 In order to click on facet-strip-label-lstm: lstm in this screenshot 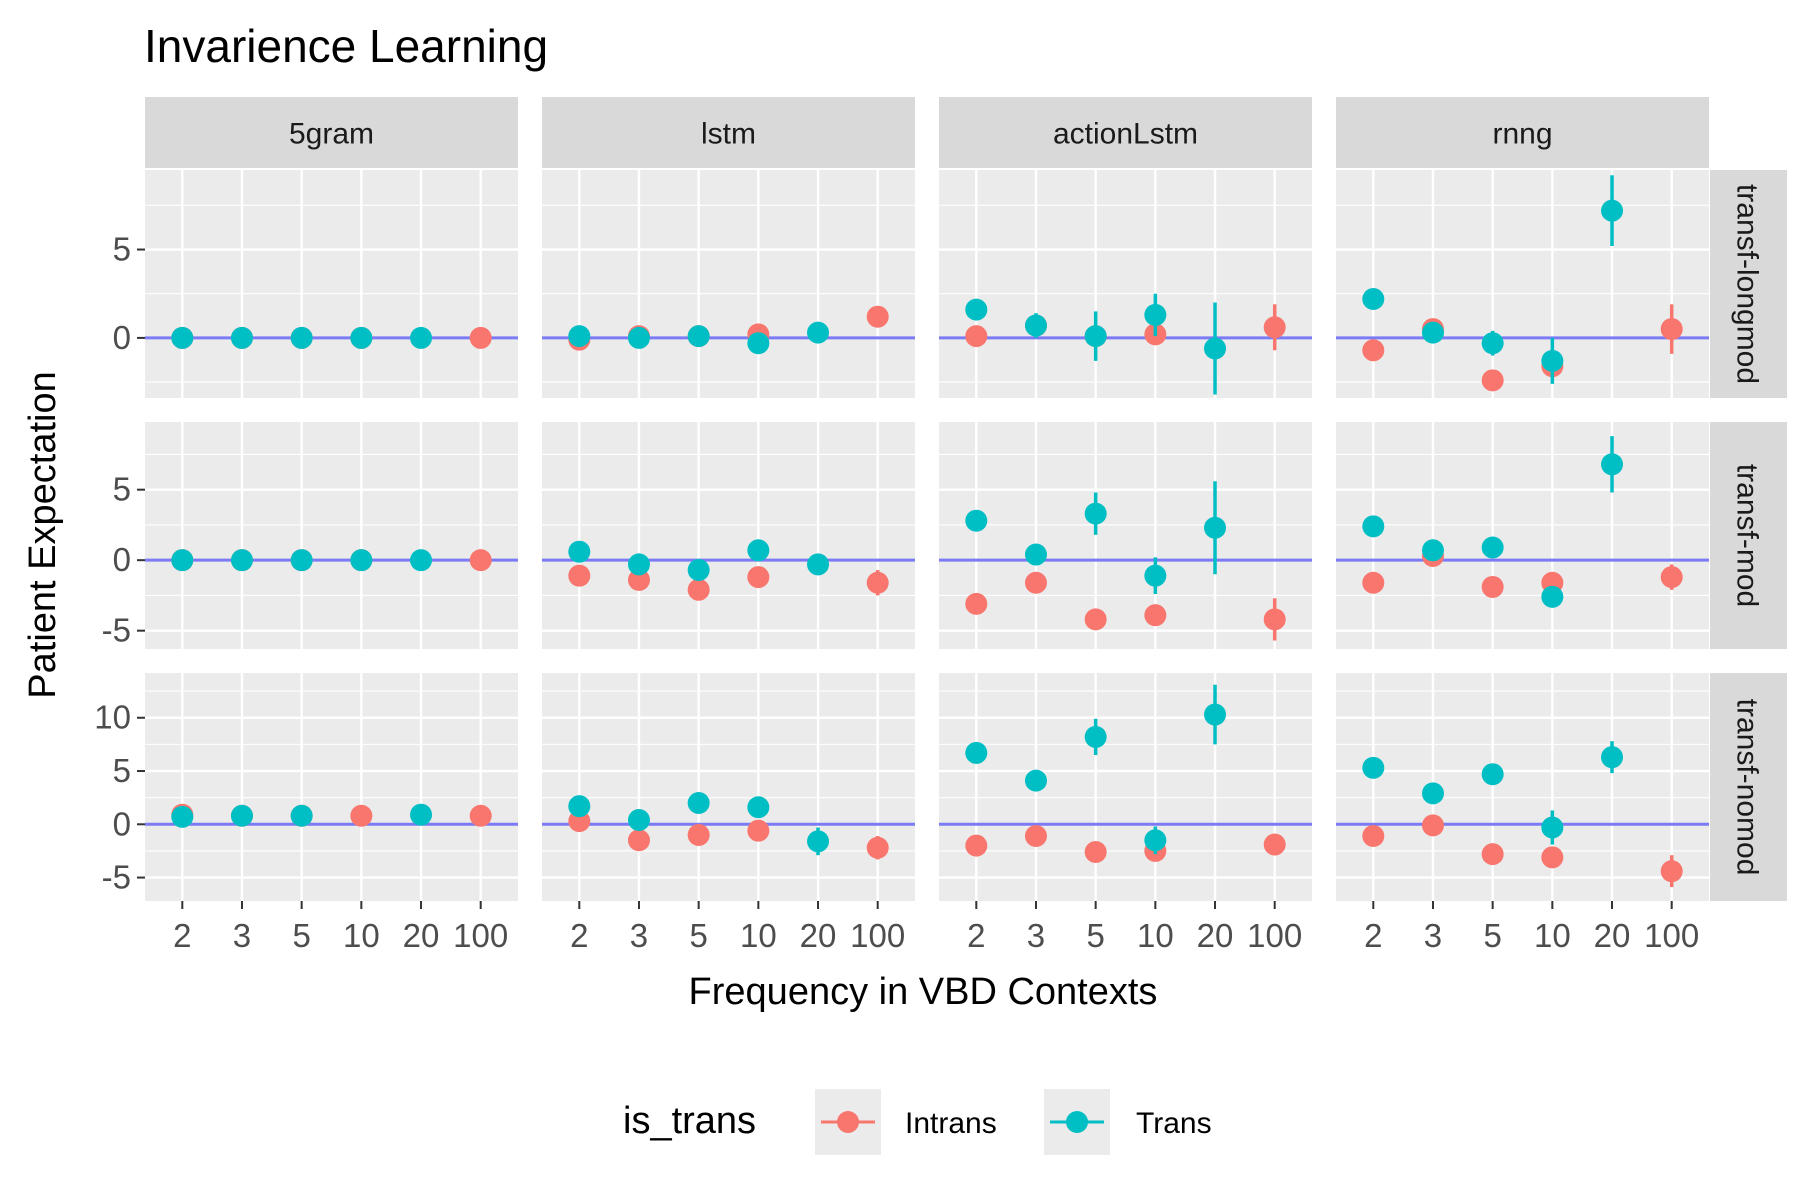, I will do `click(728, 134)`.